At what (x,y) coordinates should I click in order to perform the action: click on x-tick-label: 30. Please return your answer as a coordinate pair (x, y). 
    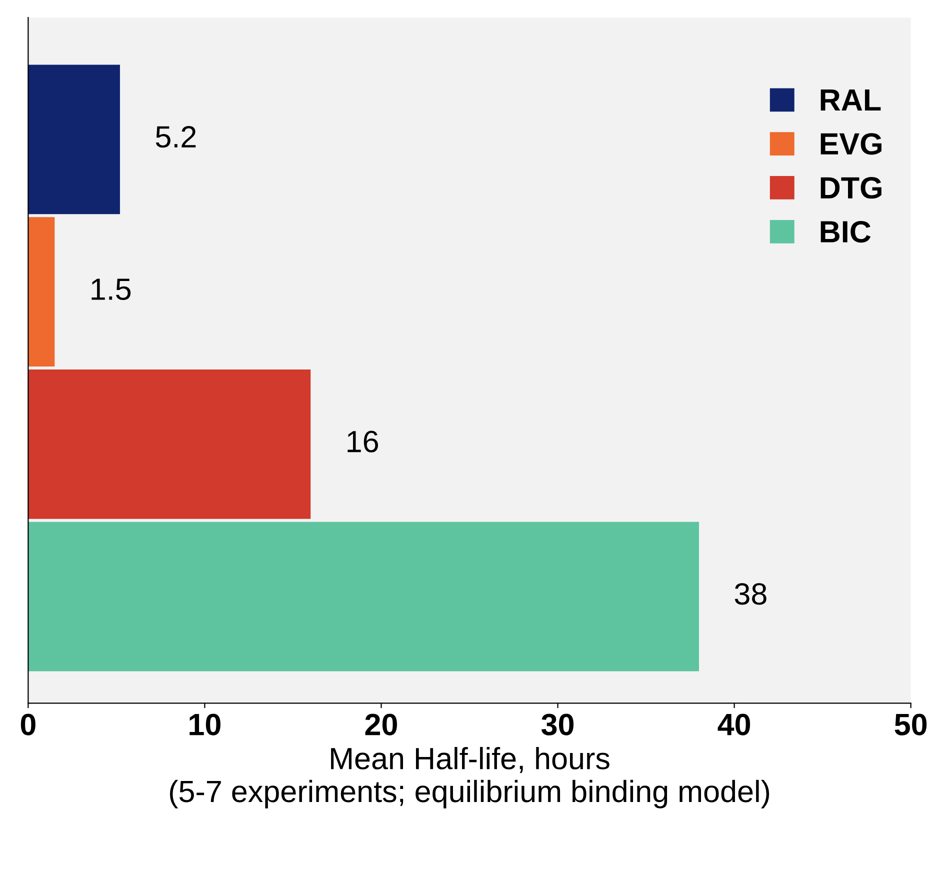
    Looking at the image, I should click on (557, 725).